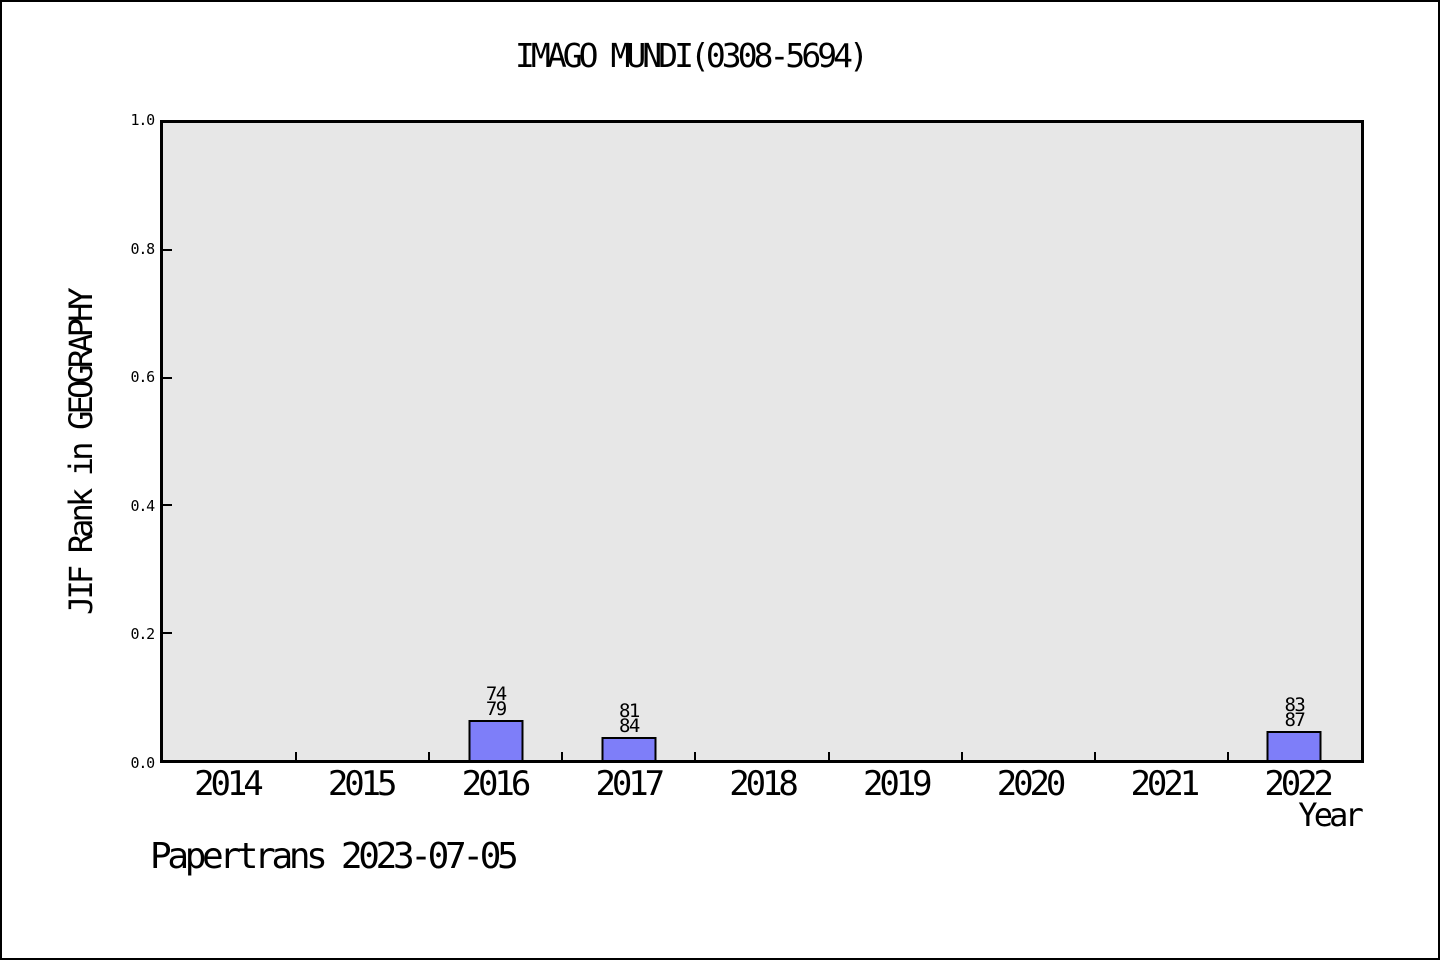  Describe the element at coordinates (496, 784) in the screenshot. I see `x-tick-label-2016: 2016` at that location.